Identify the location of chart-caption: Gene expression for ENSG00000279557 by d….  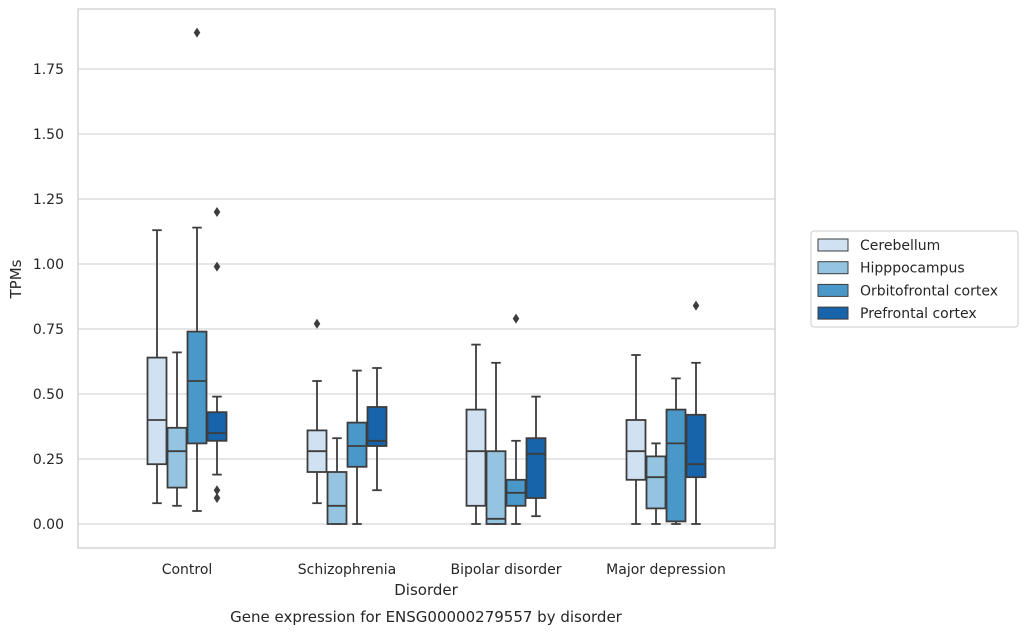
(426, 617).